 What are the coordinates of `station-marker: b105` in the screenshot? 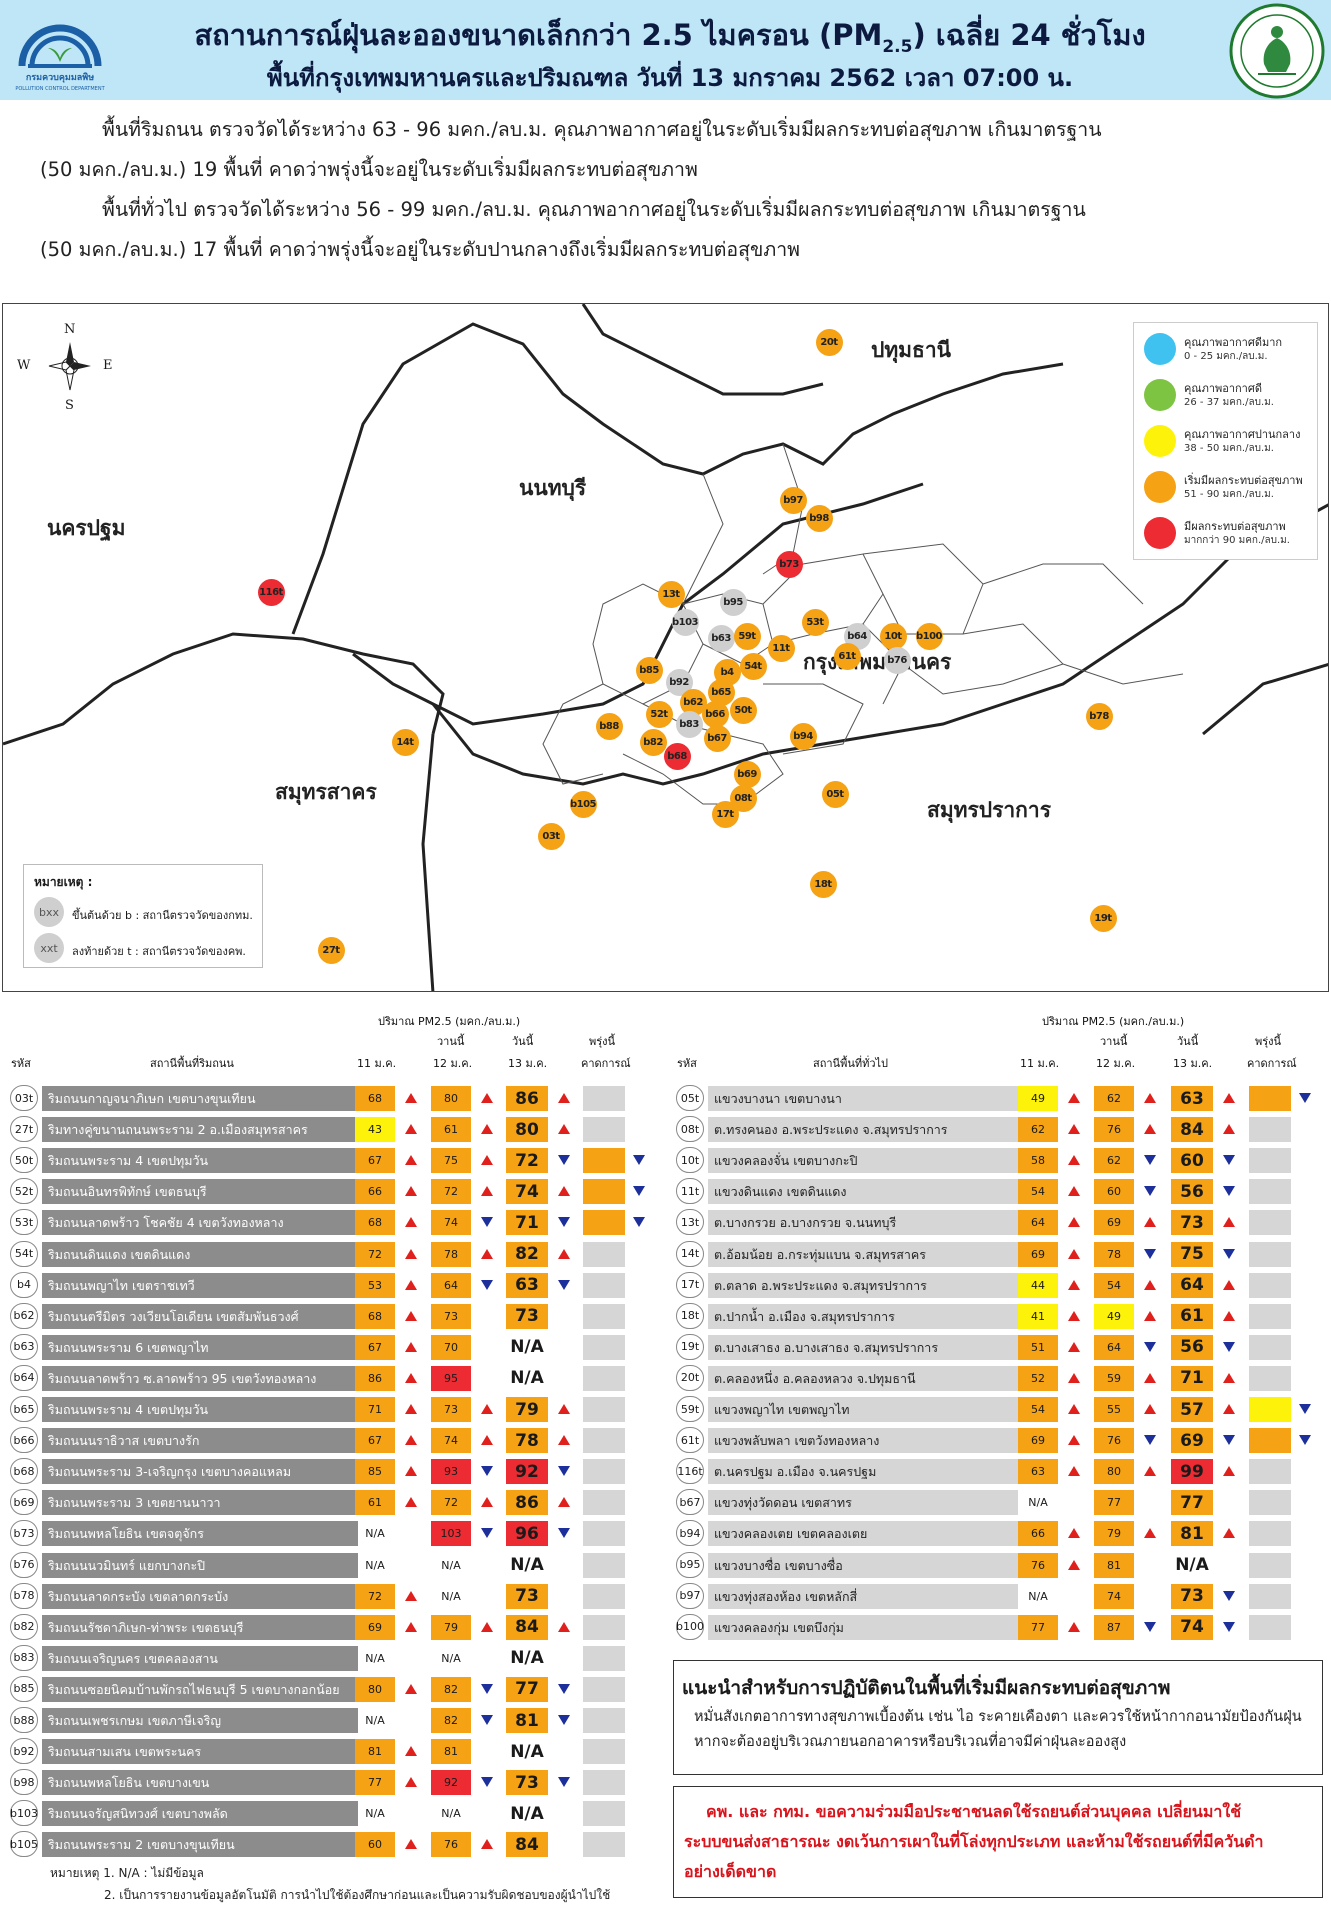 It's located at (583, 804).